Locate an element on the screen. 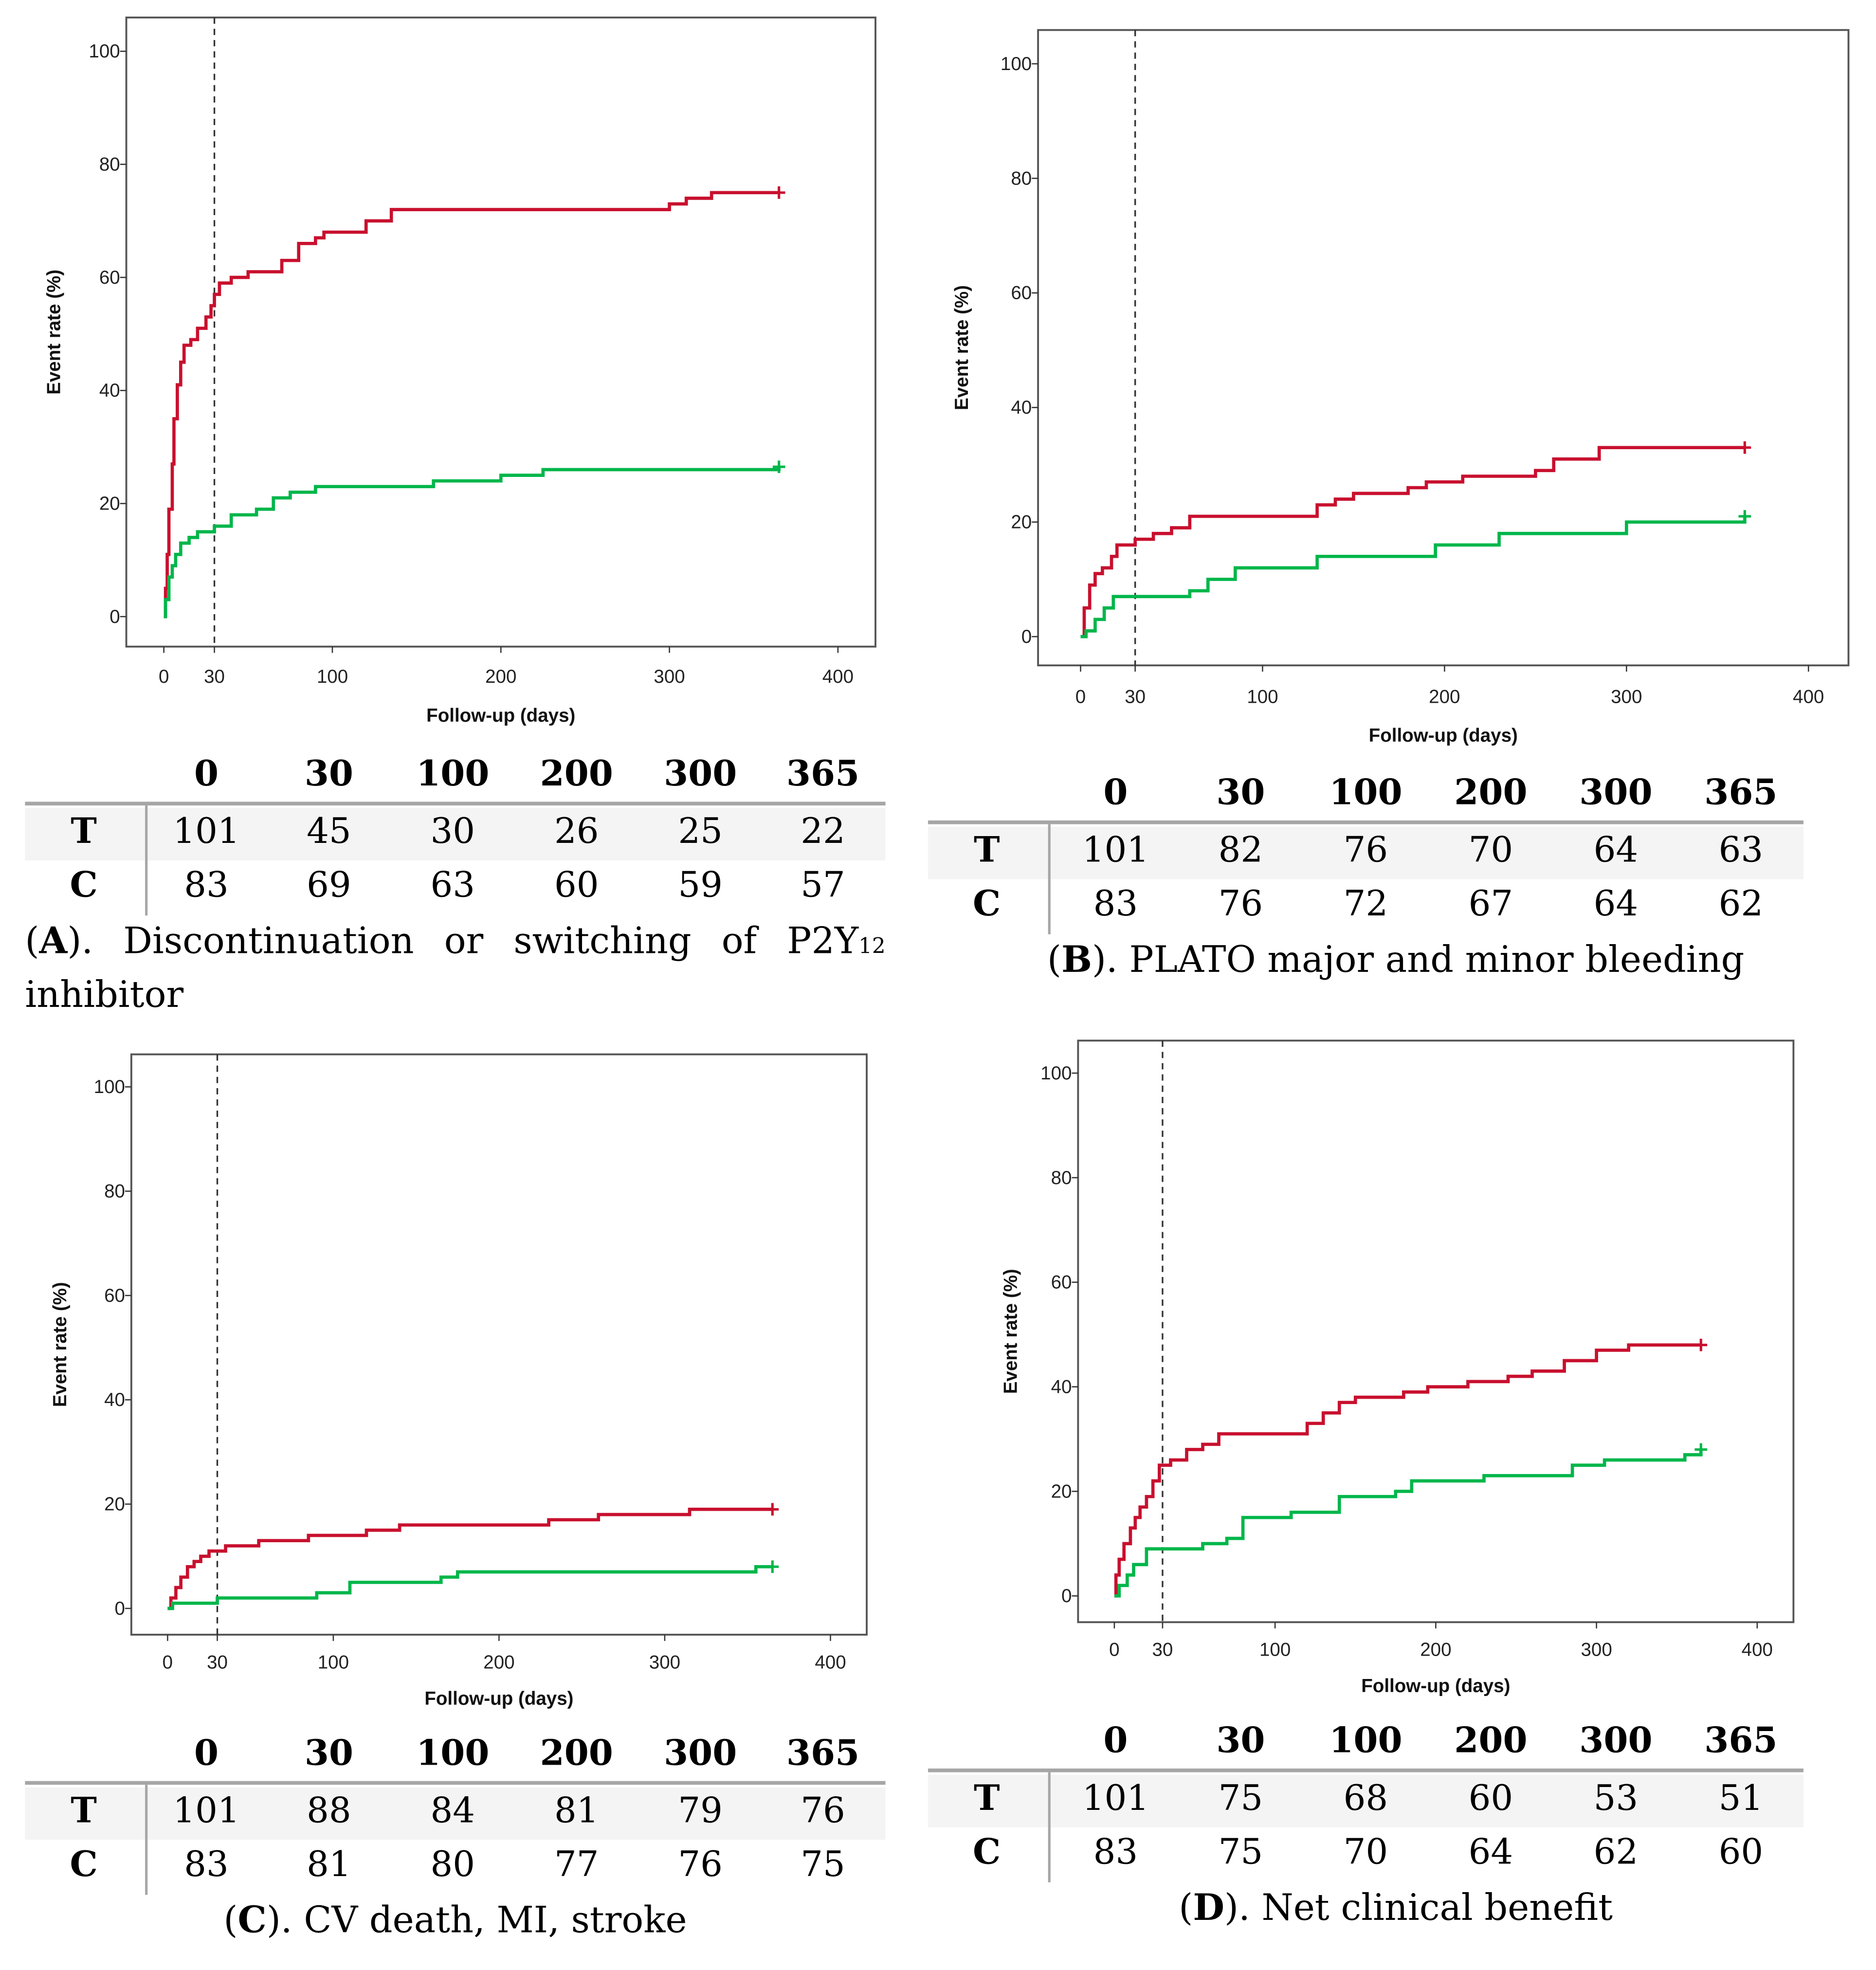  row-shade is located at coordinates (1365, 1801).